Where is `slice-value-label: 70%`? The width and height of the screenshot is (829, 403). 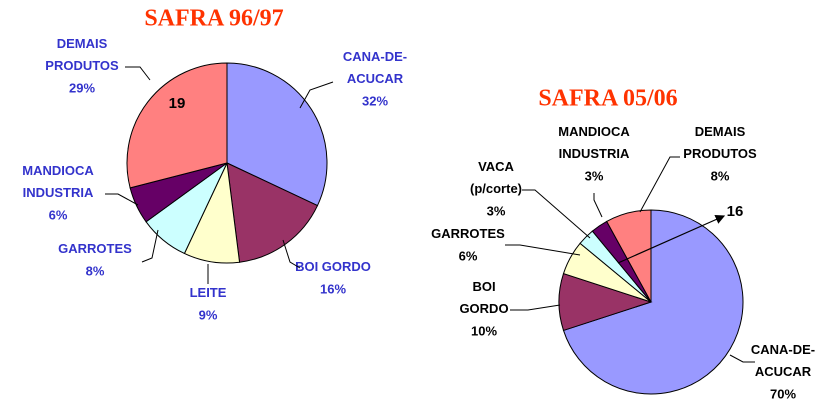
slice-value-label: 70% is located at coordinates (783, 393).